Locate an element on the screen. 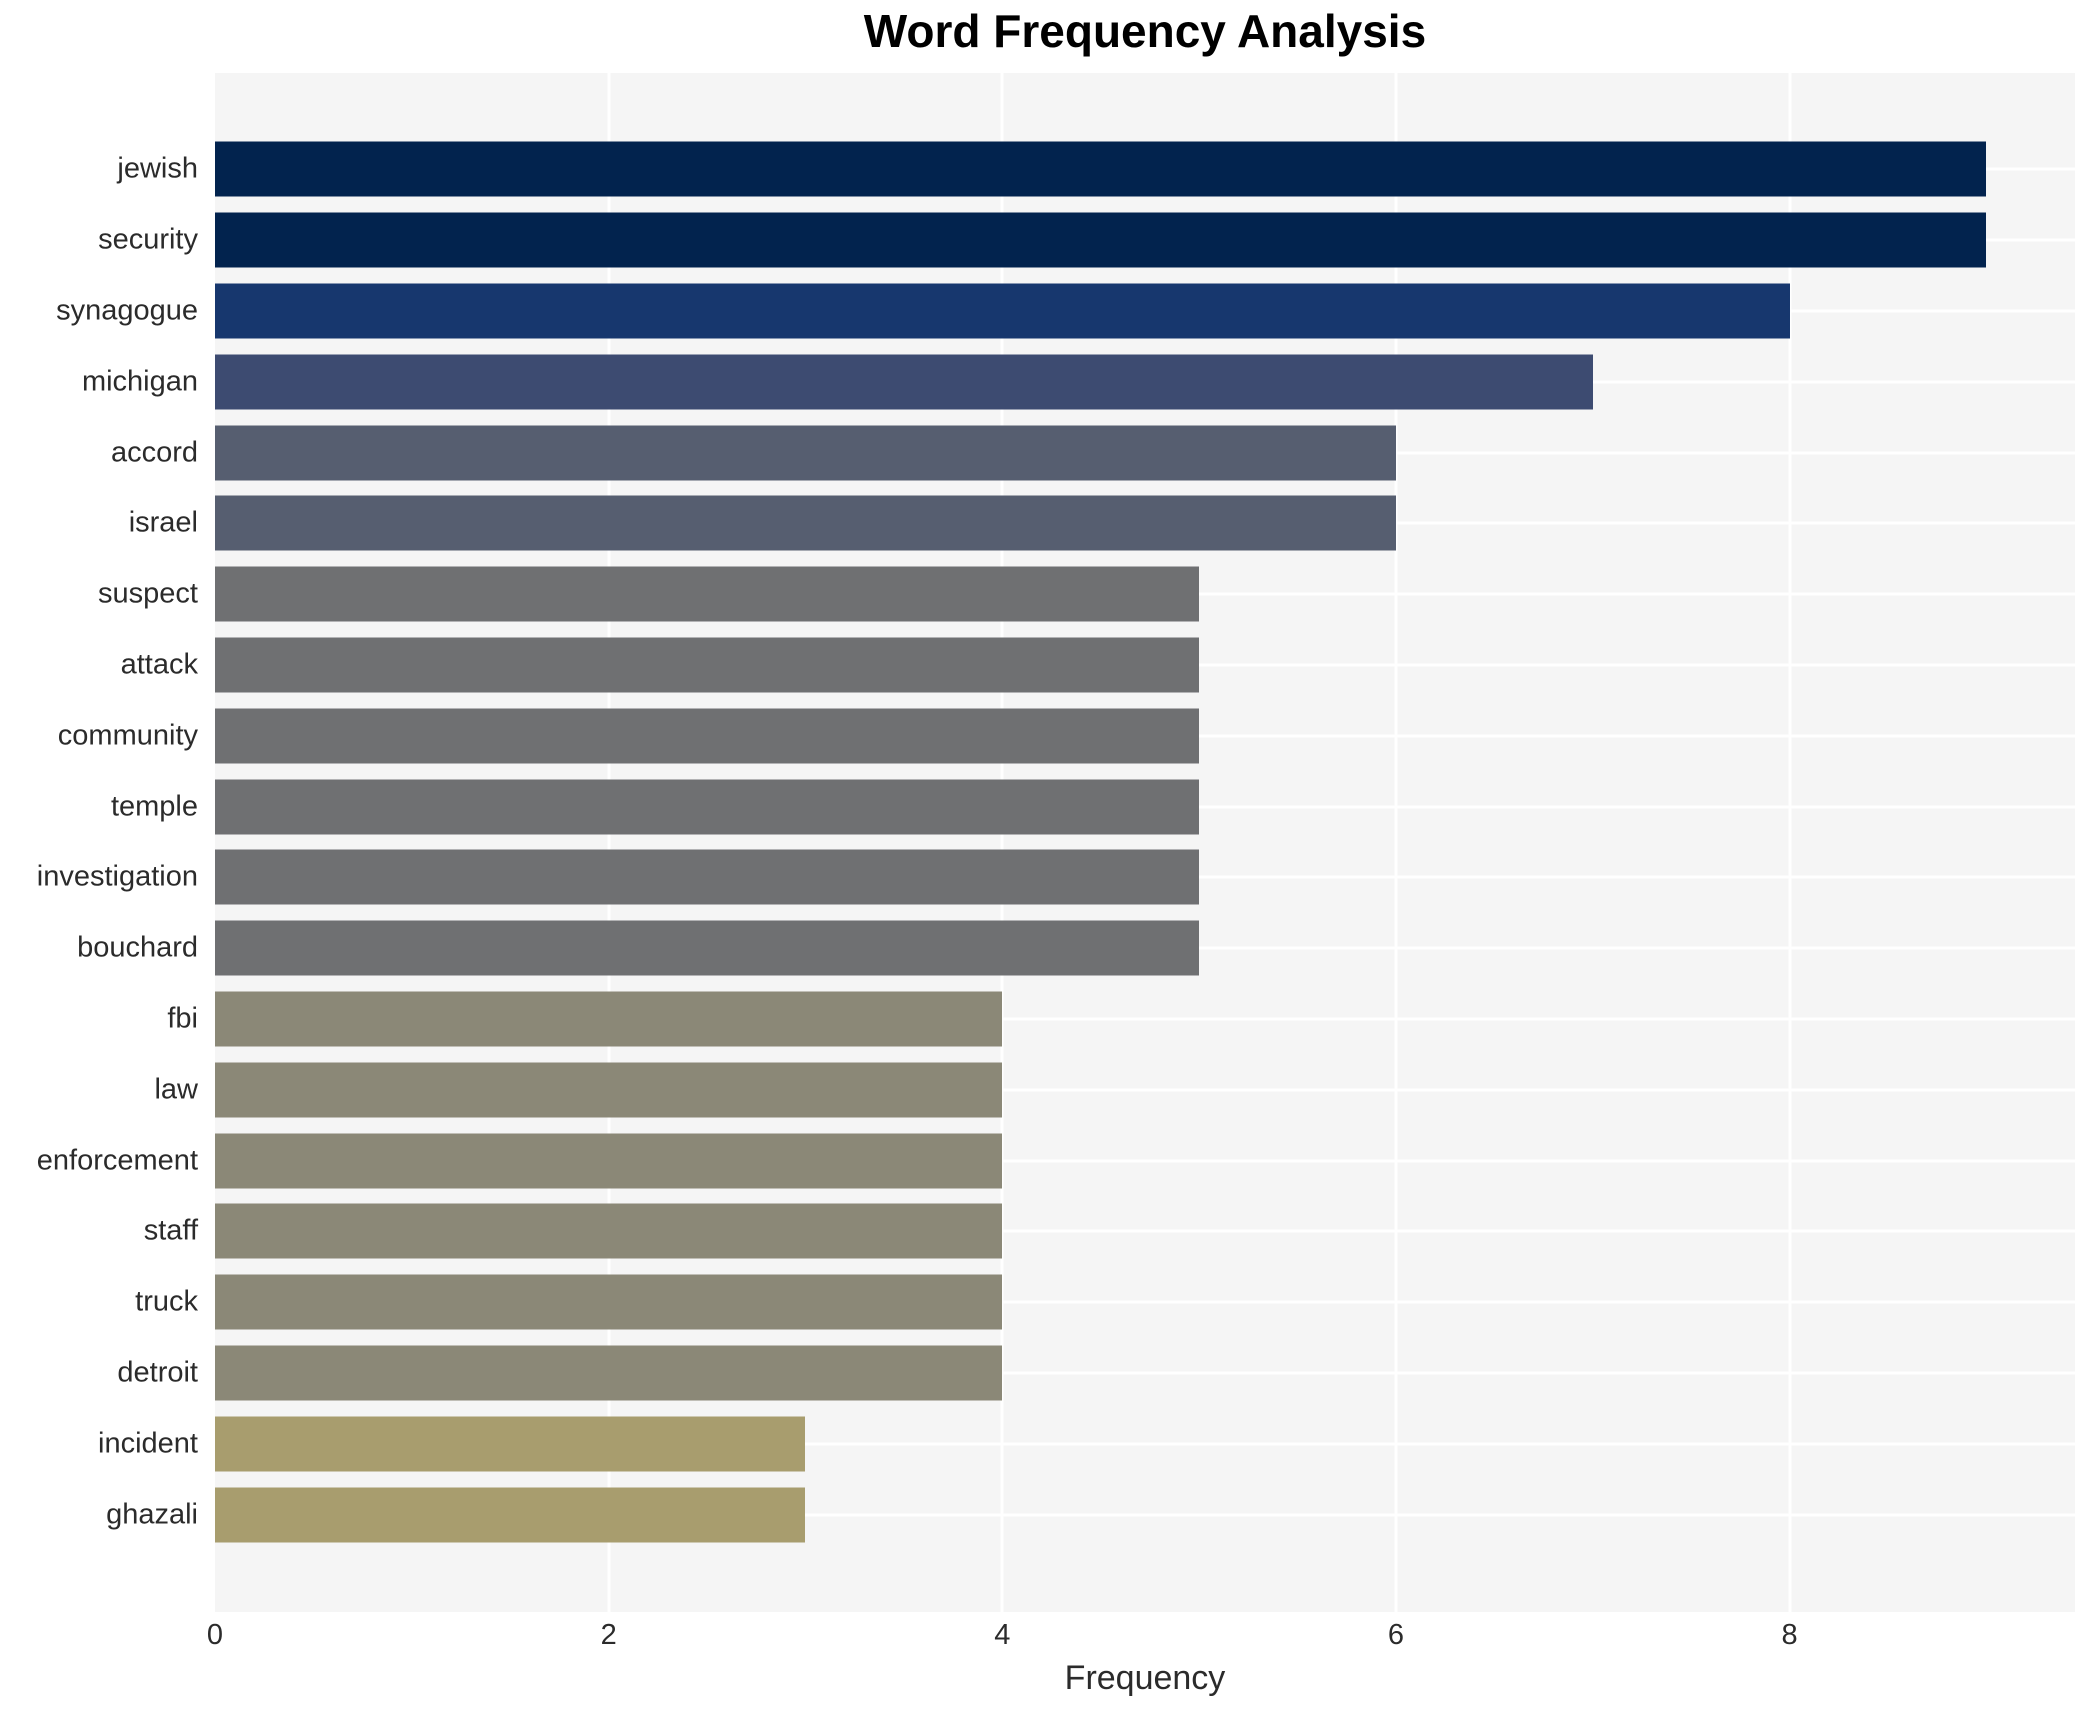 The height and width of the screenshot is (1710, 2095). bar-row-suspect: suspect is located at coordinates (1086, 594).